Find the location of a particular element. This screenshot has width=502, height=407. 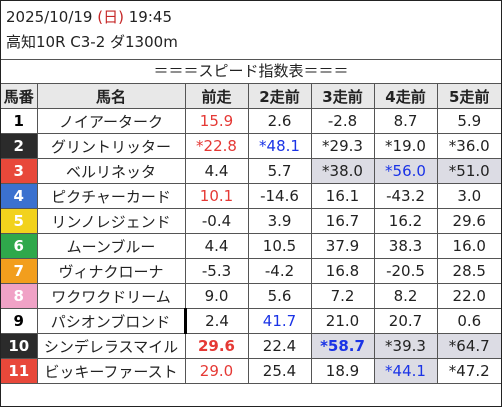

race-4-ago-index: -20.5 is located at coordinates (405, 271).